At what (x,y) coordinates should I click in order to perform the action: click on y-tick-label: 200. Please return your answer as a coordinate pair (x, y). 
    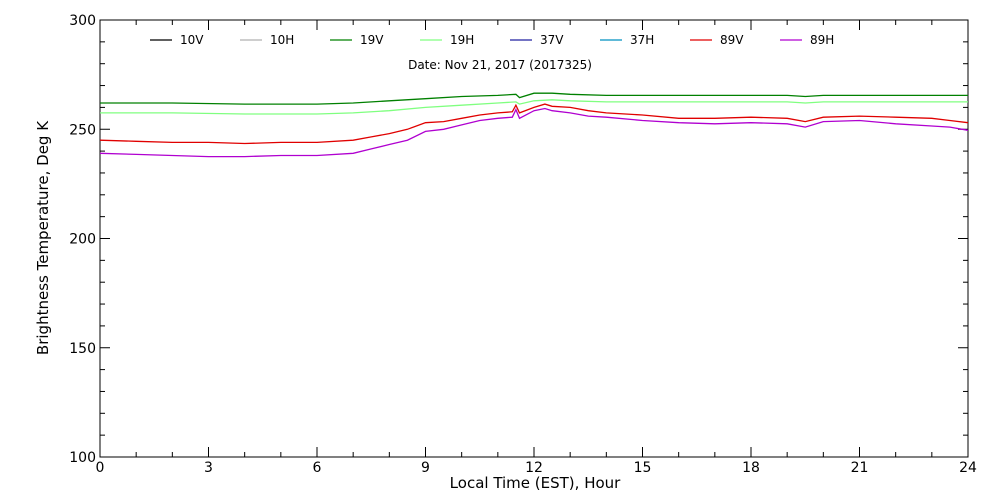
    Looking at the image, I should click on (82, 240).